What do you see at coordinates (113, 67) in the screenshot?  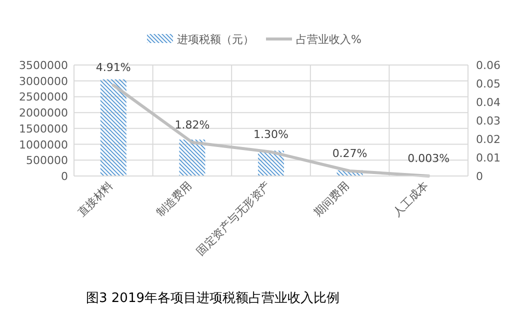 I see `data-label: 4.91%` at bounding box center [113, 67].